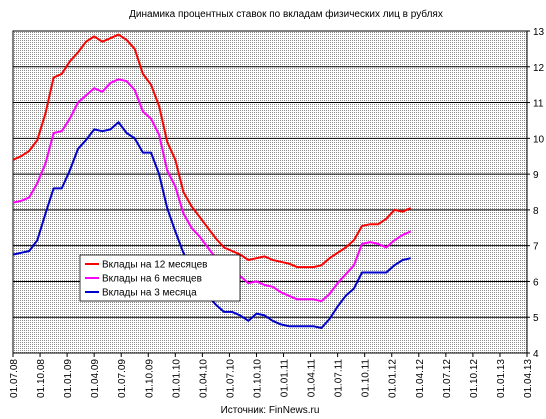 This screenshot has height=419, width=546. What do you see at coordinates (539, 68) in the screenshot?
I see `y-tick-label: 12` at bounding box center [539, 68].